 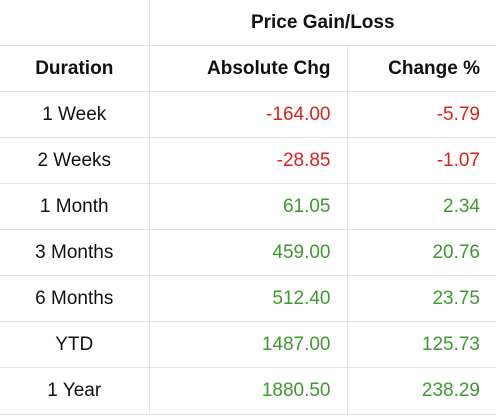 I want to click on table-row: 1 Month 61.05 2.34, so click(x=248, y=206).